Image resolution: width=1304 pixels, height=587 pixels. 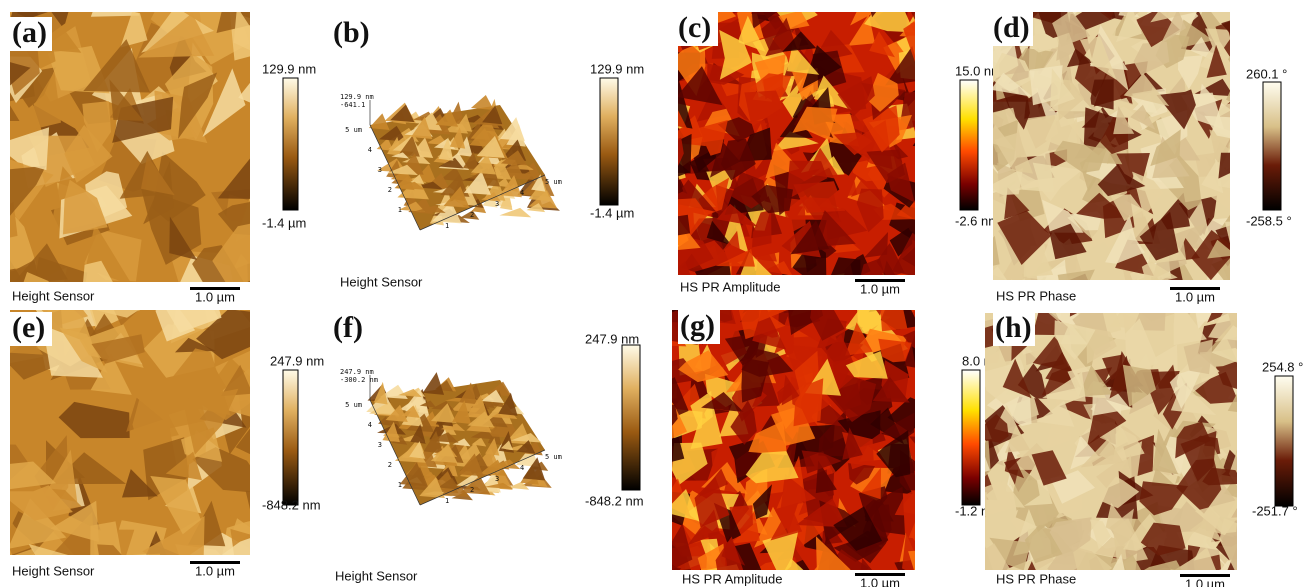 I want to click on panel-label: (d), so click(x=1011, y=27).